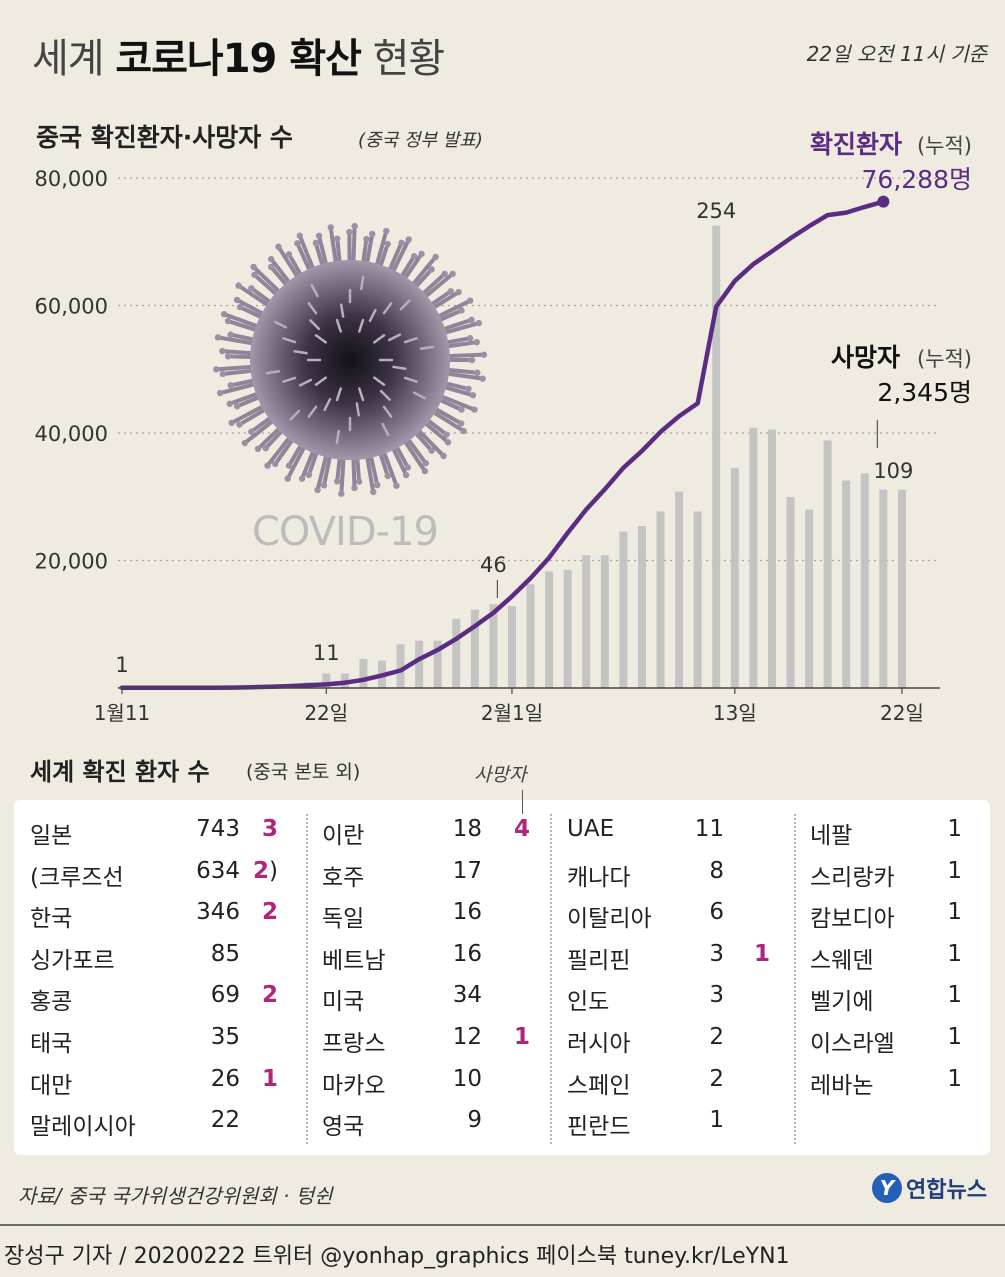 The image size is (1005, 1277). I want to click on country-count: 1, so click(954, 995).